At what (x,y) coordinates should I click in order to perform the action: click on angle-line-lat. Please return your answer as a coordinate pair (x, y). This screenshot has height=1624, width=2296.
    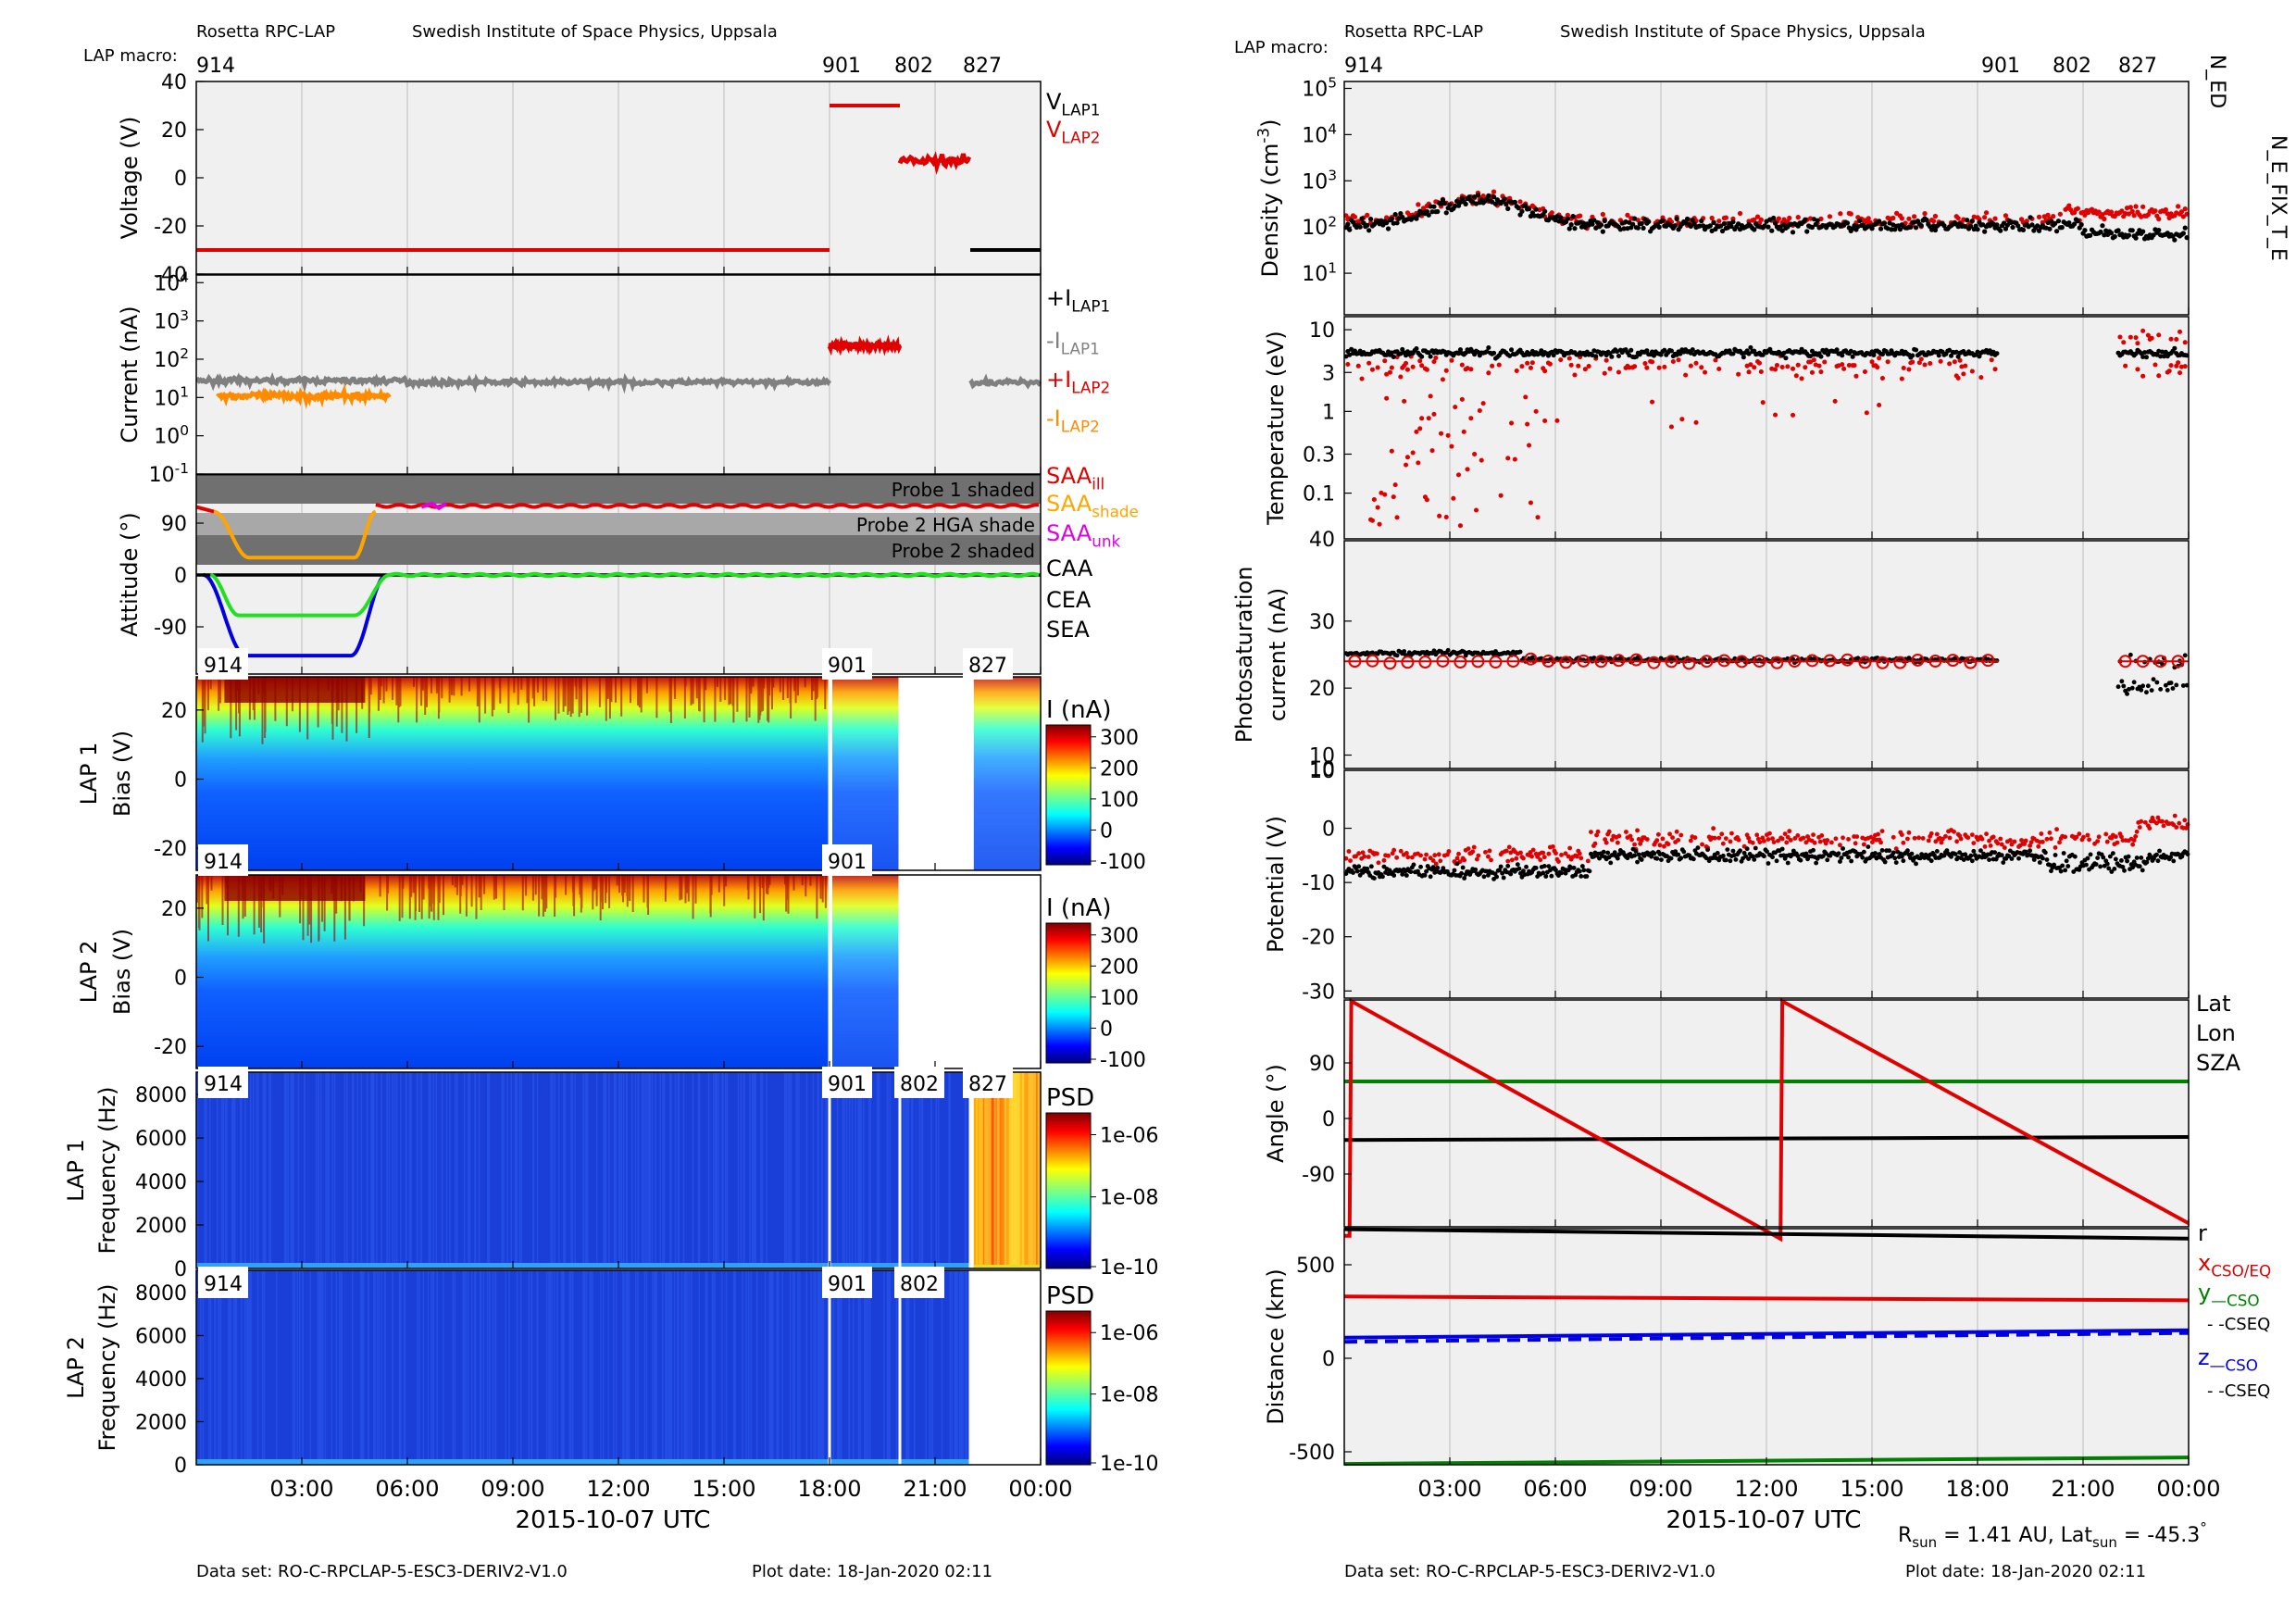
    Looking at the image, I should click on (1766, 1139).